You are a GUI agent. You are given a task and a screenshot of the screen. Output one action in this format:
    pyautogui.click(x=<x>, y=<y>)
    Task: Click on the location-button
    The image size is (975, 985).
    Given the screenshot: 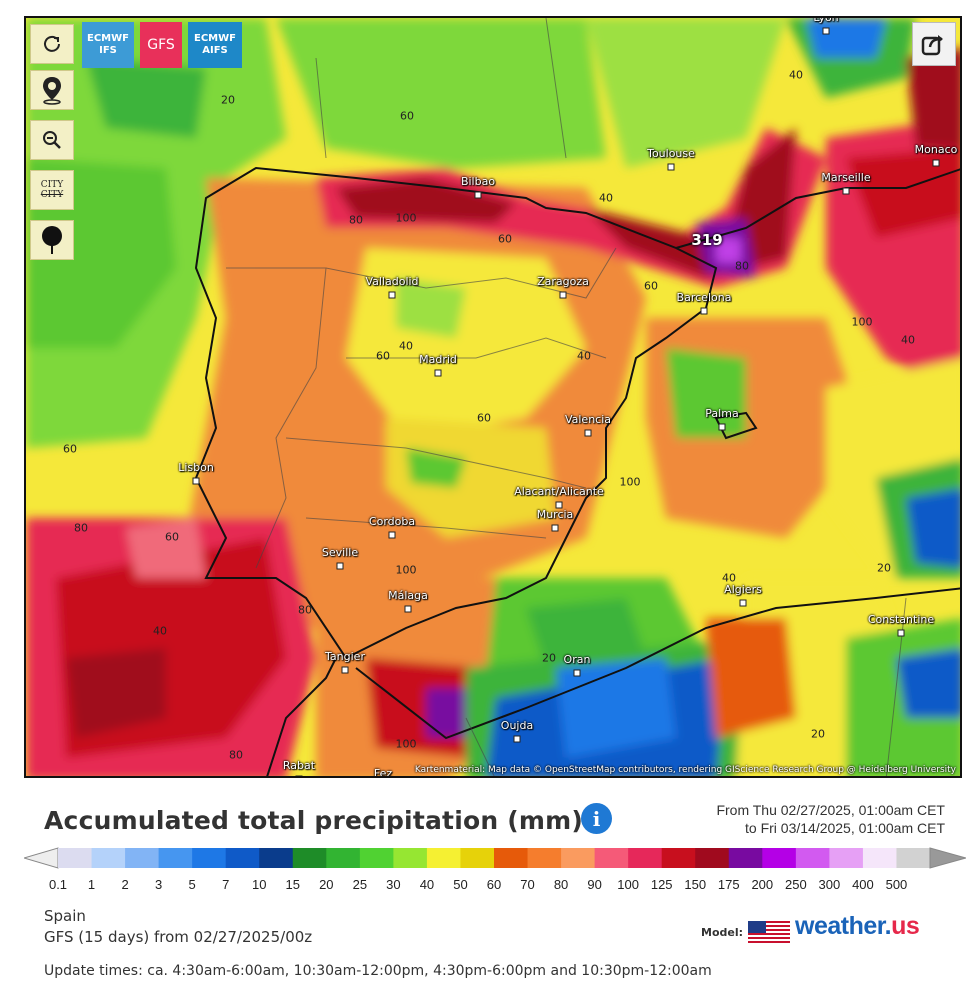 What is the action you would take?
    pyautogui.click(x=52, y=90)
    